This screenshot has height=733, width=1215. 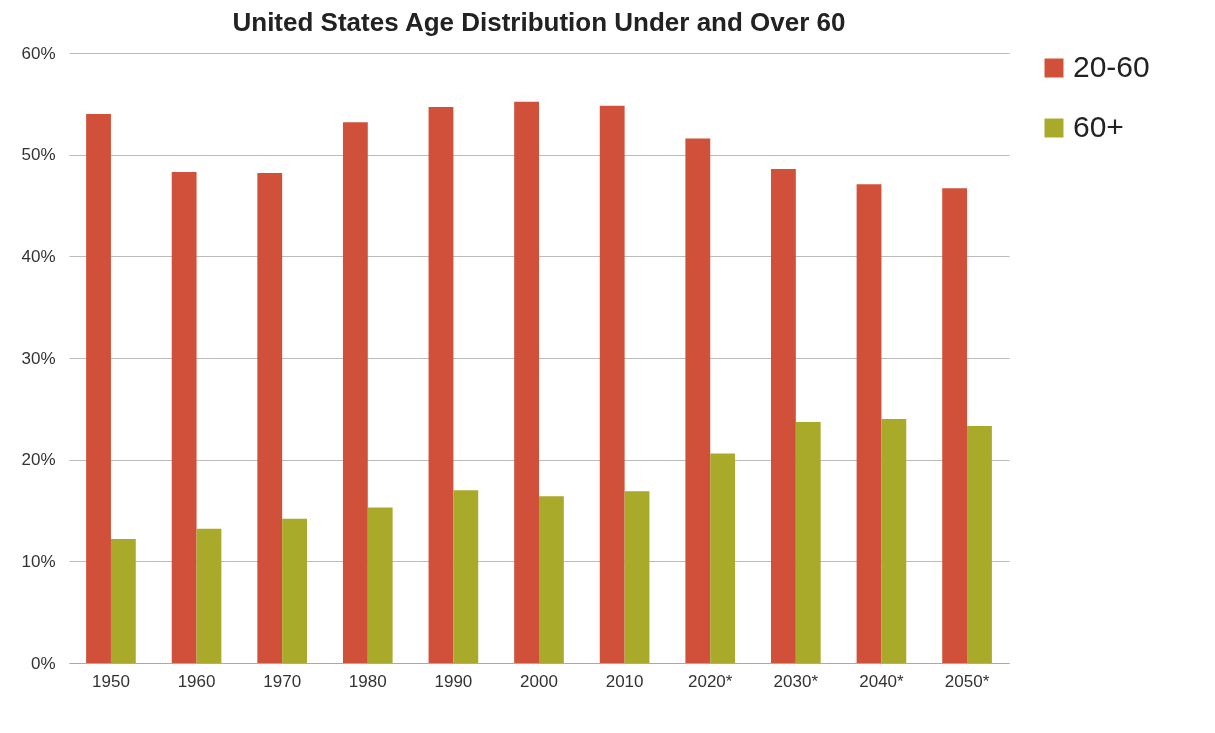 What do you see at coordinates (111, 681) in the screenshot?
I see `x-tick-label: 1950` at bounding box center [111, 681].